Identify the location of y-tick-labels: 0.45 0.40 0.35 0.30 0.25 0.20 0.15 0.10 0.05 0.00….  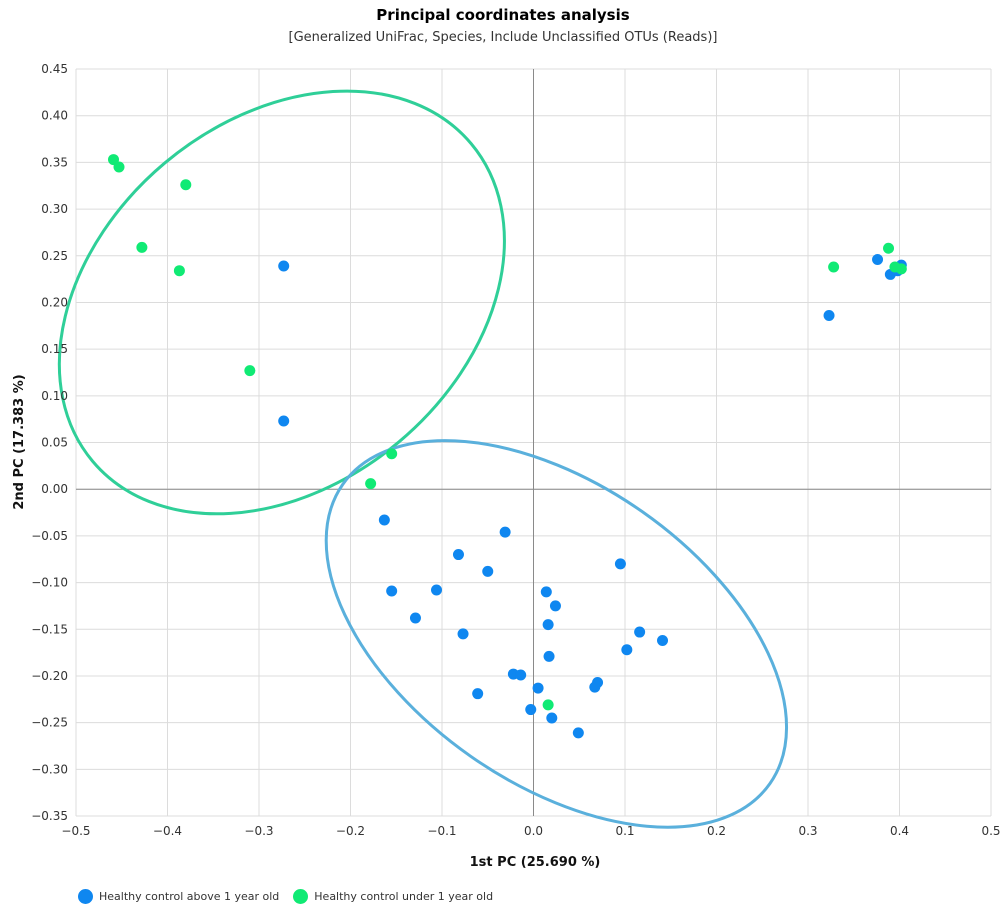
(49, 442).